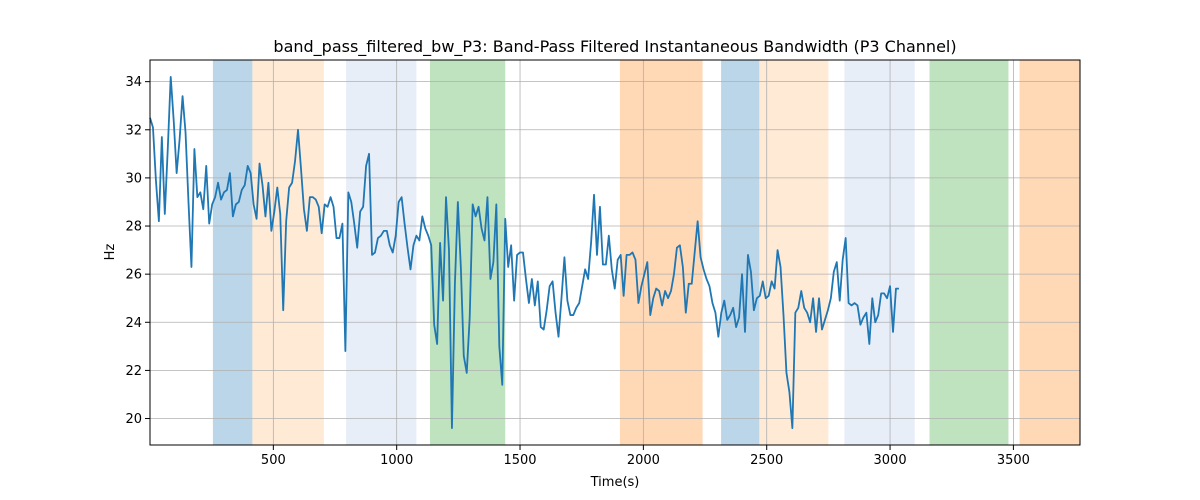 The height and width of the screenshot is (500, 1200). What do you see at coordinates (396, 460) in the screenshot?
I see `x-tick-label-2: 1000` at bounding box center [396, 460].